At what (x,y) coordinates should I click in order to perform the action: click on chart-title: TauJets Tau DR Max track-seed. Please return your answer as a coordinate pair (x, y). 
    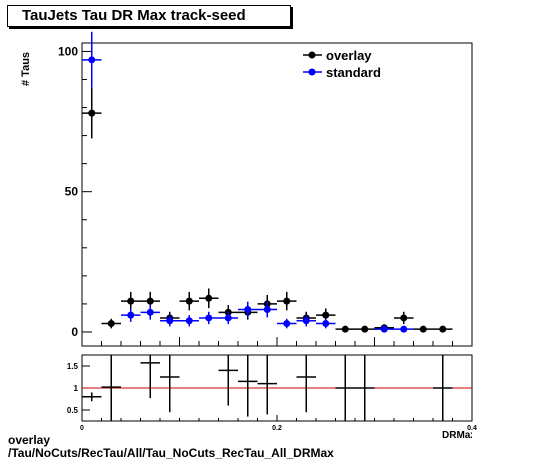
    Looking at the image, I should click on (134, 15).